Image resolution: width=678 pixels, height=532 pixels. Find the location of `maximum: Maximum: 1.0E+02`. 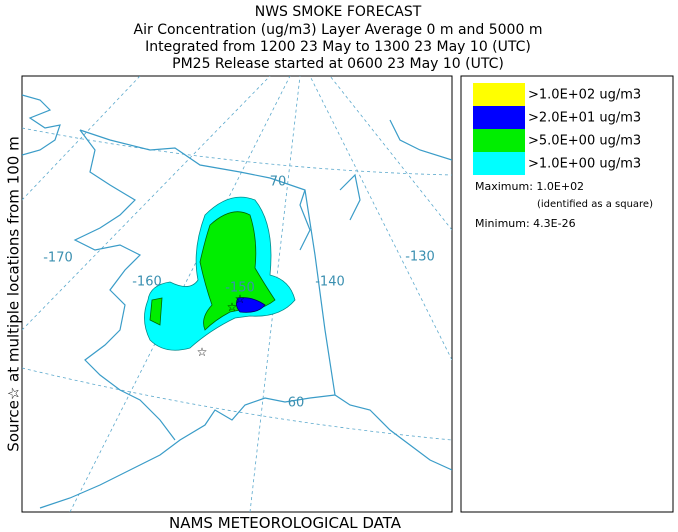

maximum: Maximum: 1.0E+02 is located at coordinates (529, 186).